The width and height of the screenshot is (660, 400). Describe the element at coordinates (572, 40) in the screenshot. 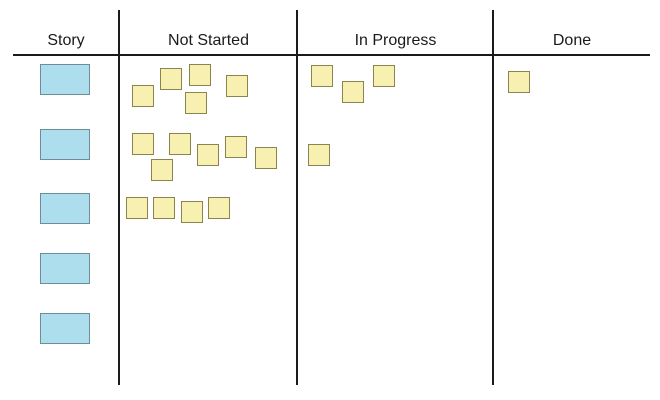

I see `header-done: Done` at that location.